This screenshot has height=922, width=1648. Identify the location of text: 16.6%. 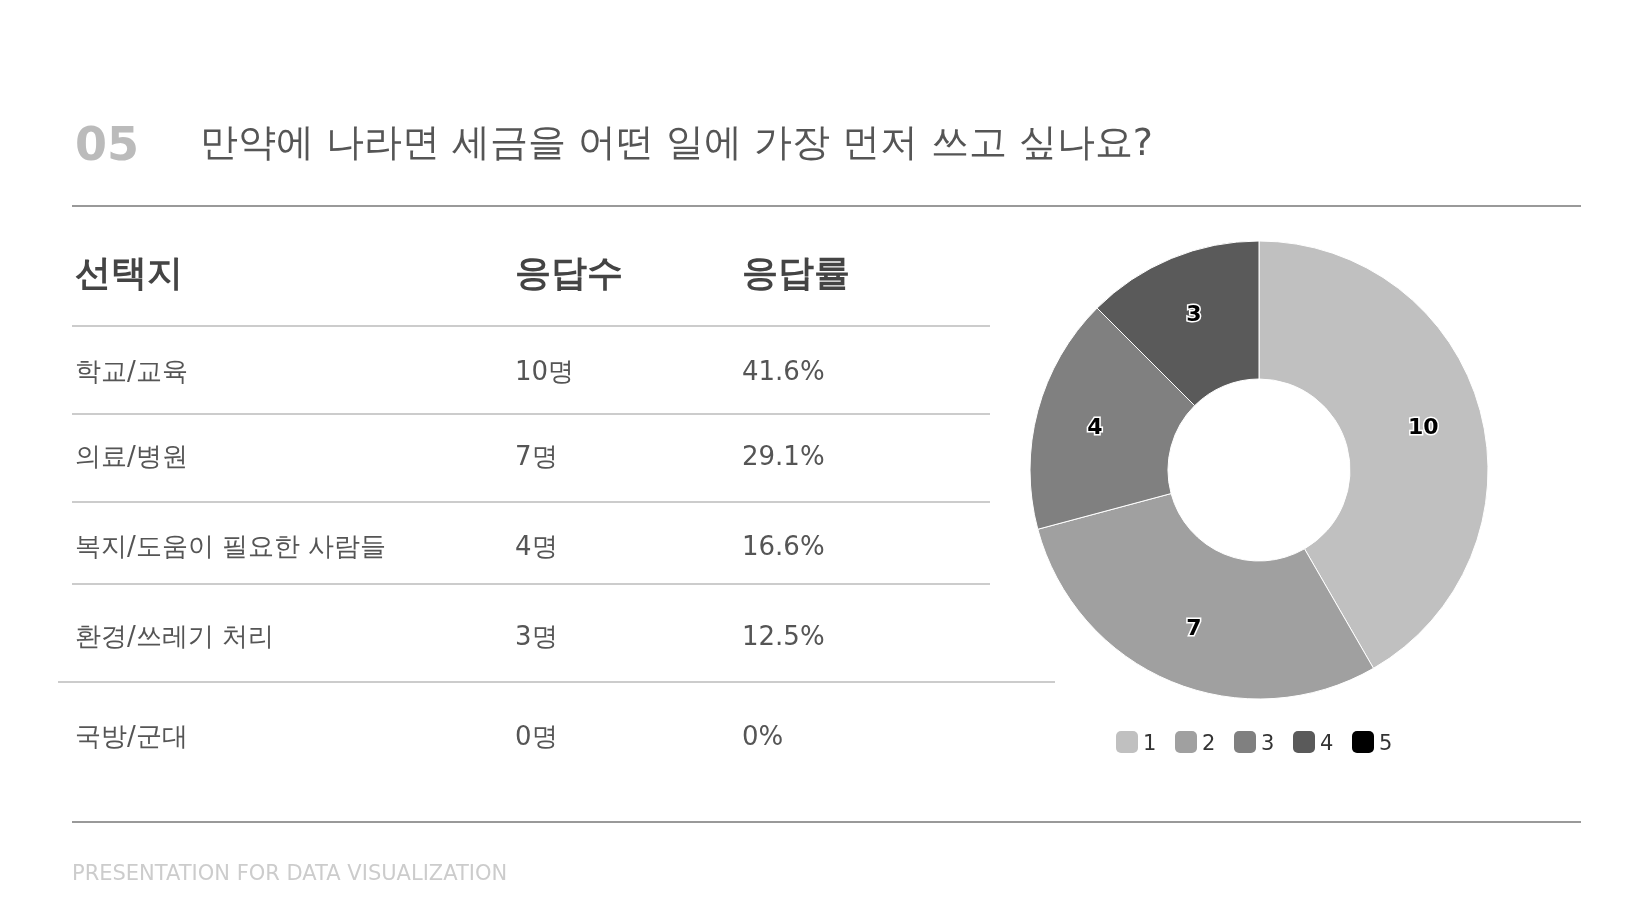
(783, 546).